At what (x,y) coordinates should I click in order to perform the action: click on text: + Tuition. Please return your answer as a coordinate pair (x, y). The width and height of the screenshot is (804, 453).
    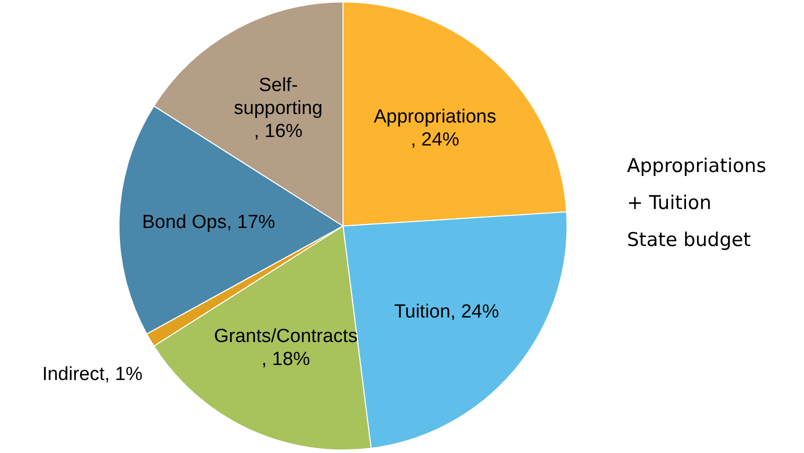
    Looking at the image, I should click on (669, 203).